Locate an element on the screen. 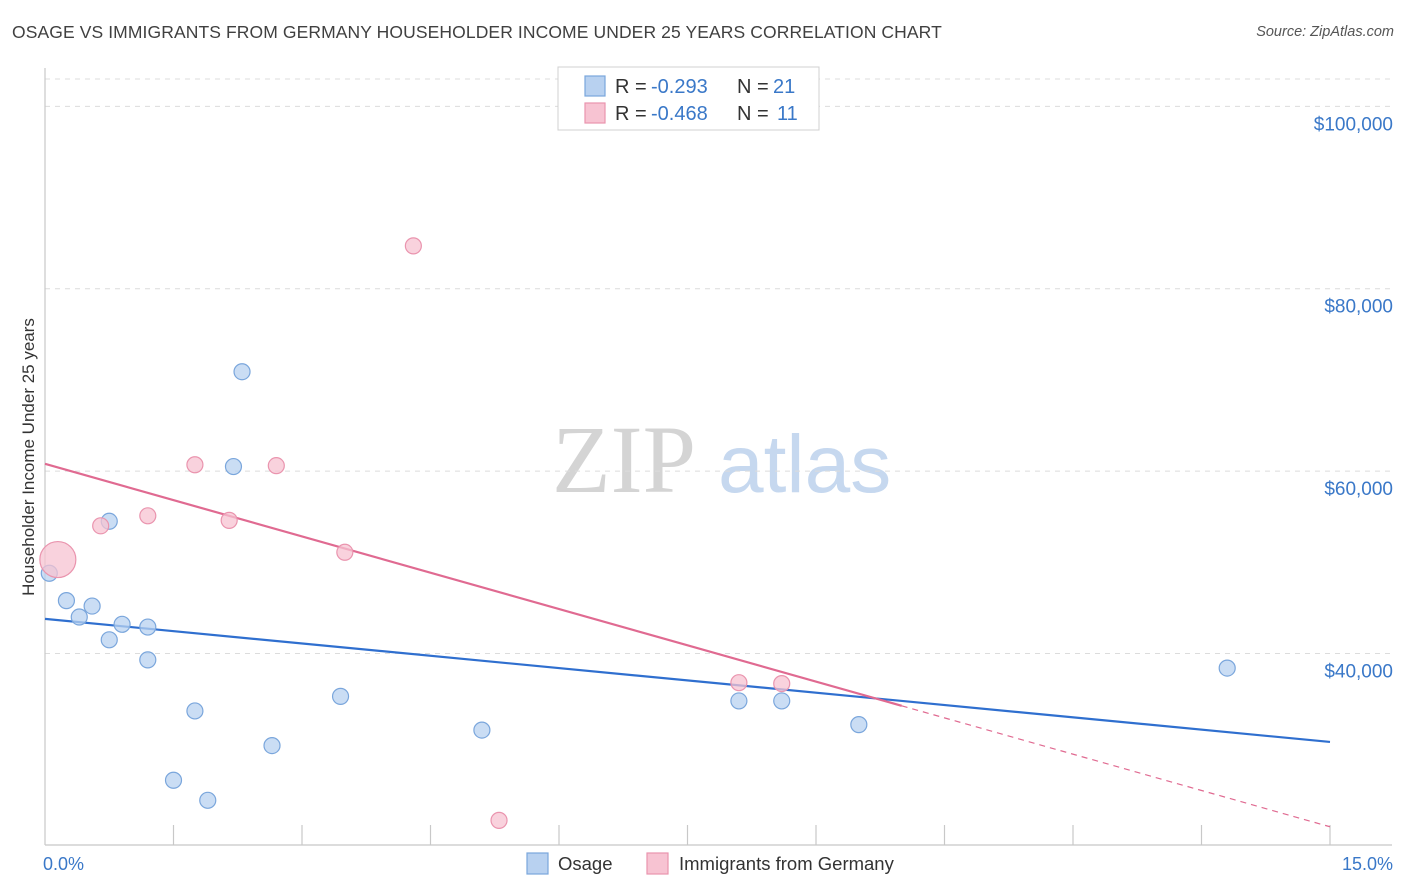 This screenshot has height=892, width=1406. y-tick-label: $60,000 is located at coordinates (1358, 489).